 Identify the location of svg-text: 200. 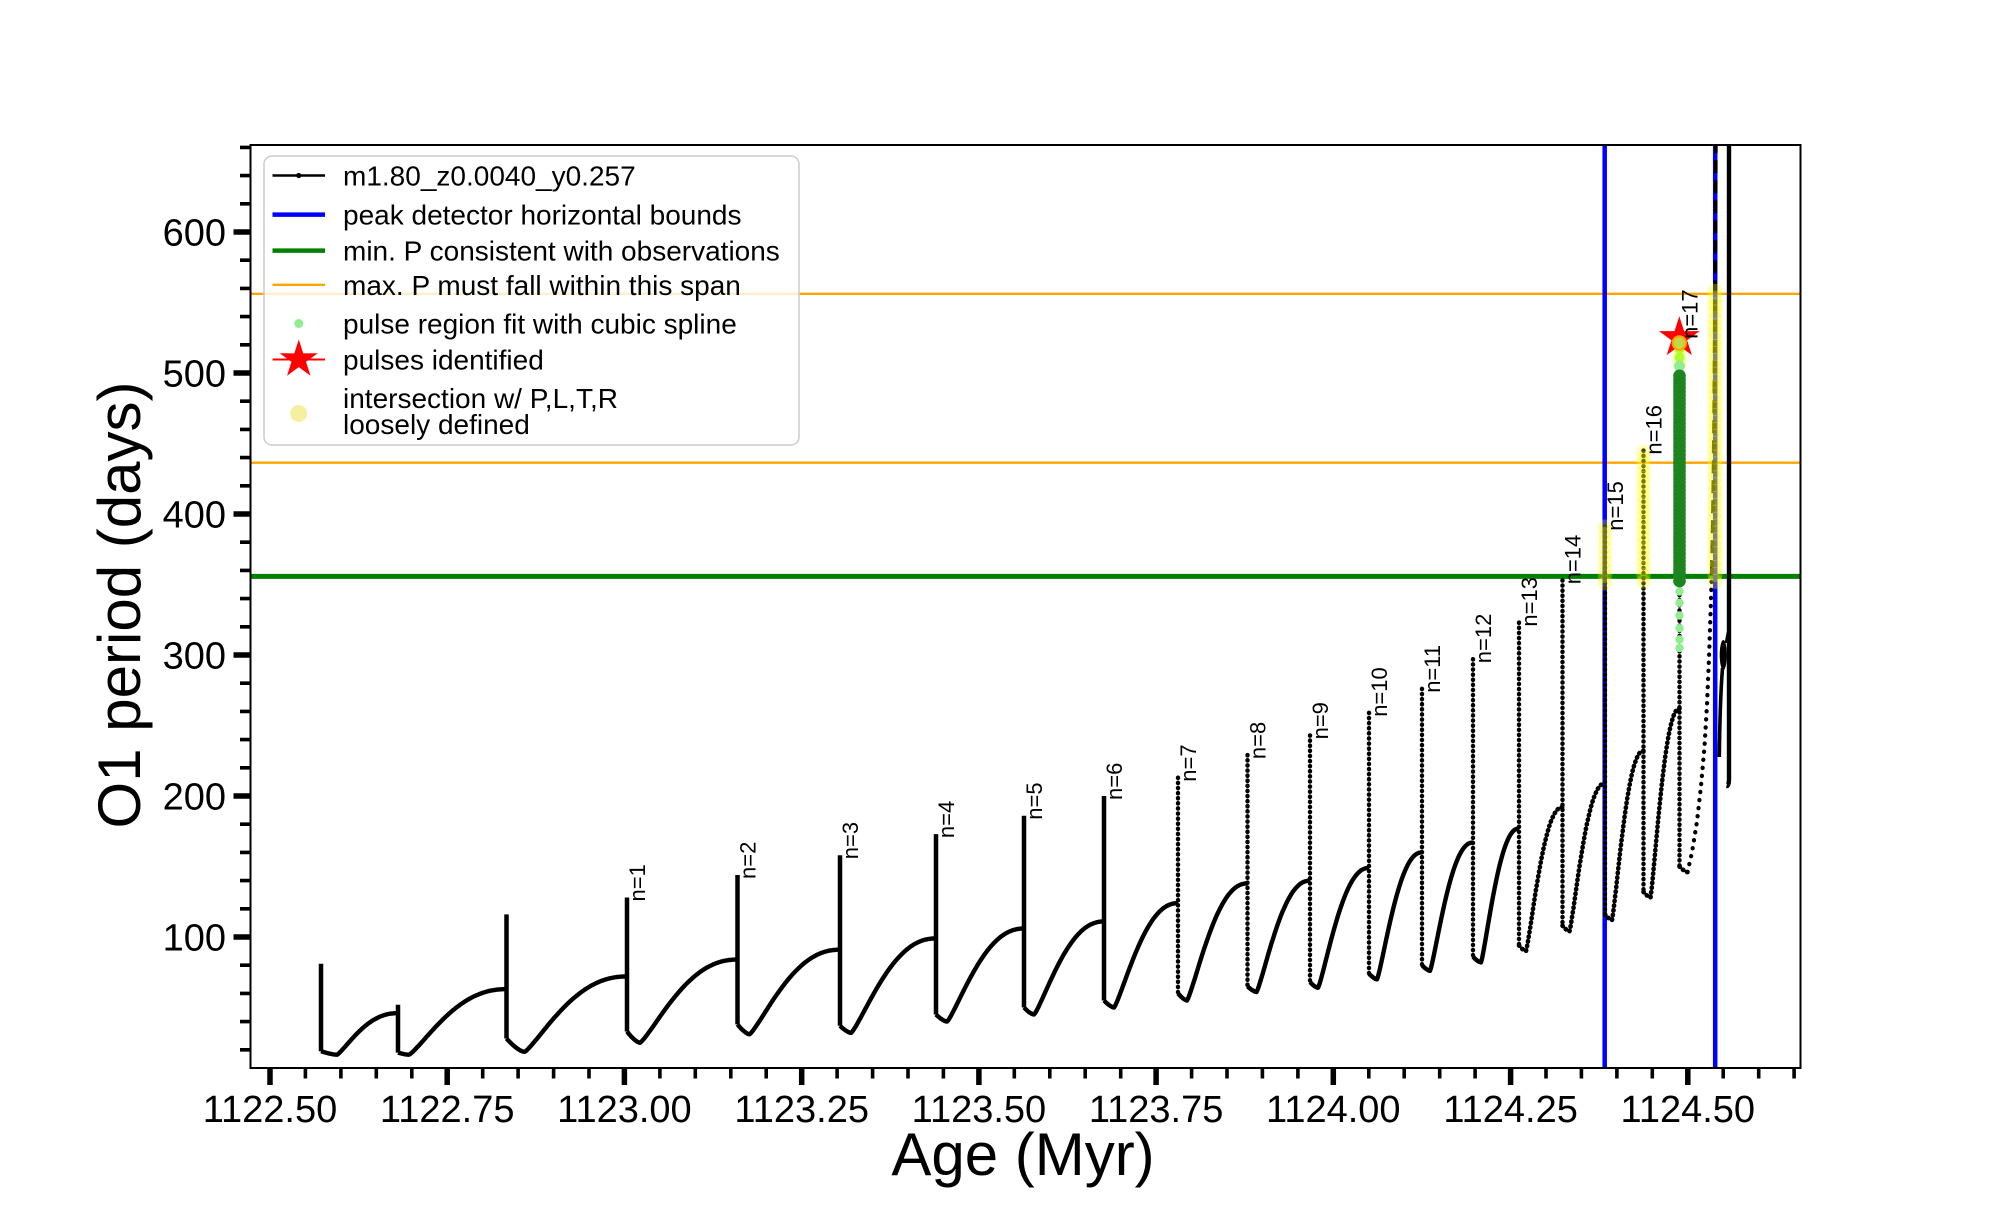
(194, 798).